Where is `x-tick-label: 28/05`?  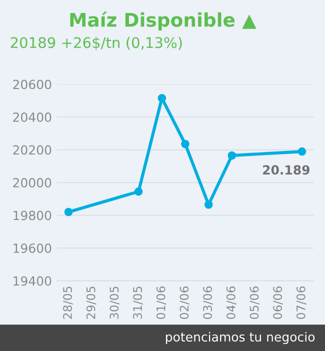
x-tick-label: 28/05 is located at coordinates (68, 302).